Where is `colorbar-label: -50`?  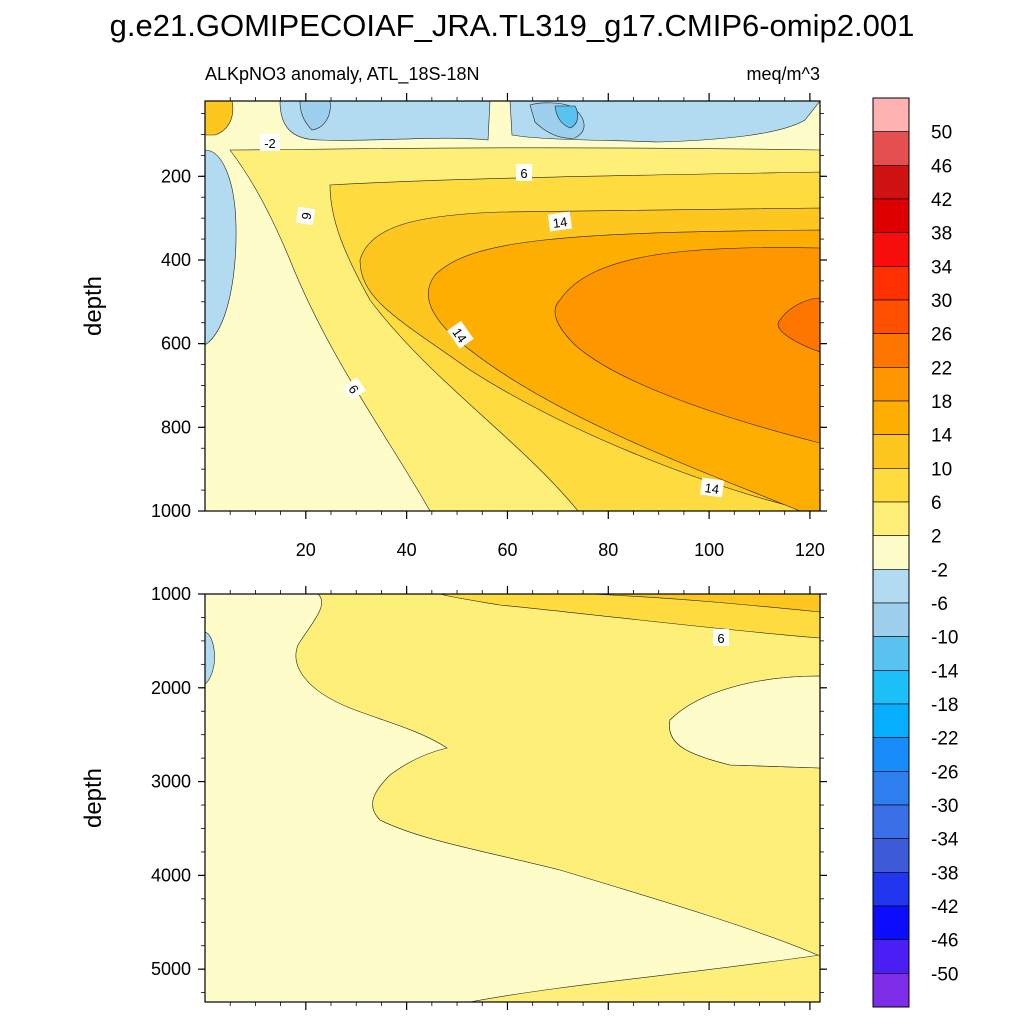
colorbar-label: -50 is located at coordinates (944, 974).